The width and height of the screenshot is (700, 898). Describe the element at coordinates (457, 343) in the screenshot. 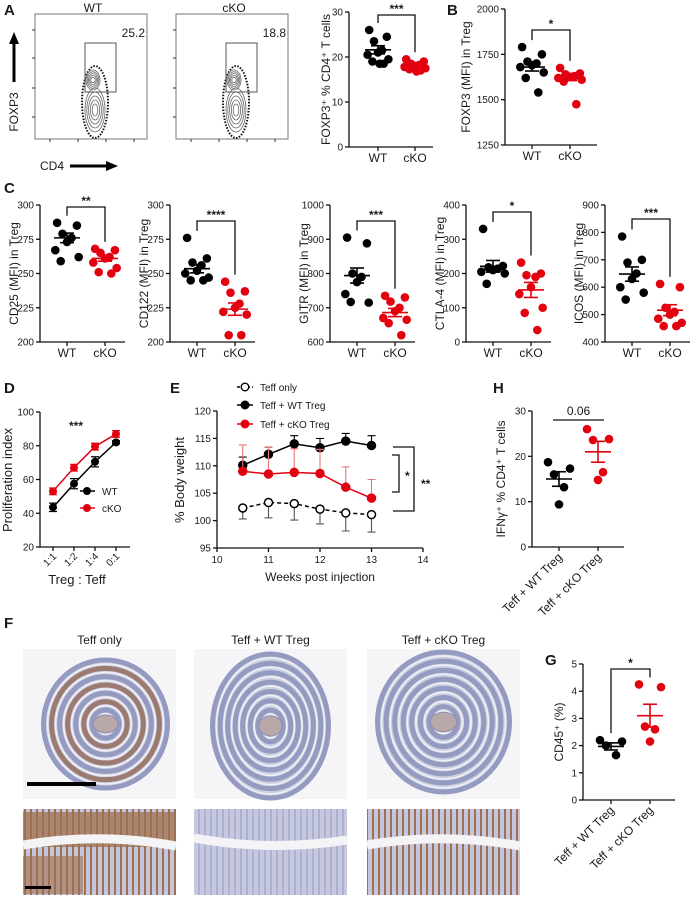

I see `y-tick-label: 0` at that location.